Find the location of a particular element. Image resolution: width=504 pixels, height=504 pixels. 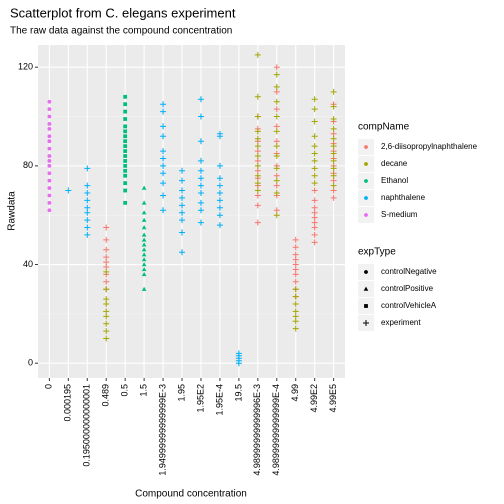

legend-label: controlVehicleA is located at coordinates (409, 305).